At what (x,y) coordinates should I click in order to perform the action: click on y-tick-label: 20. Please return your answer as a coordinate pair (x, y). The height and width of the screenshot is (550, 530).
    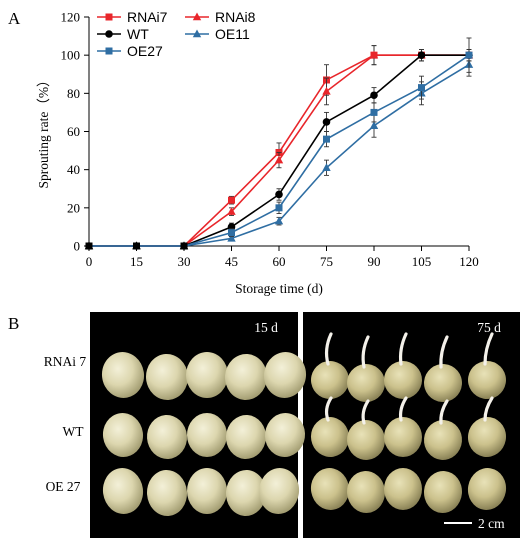
    Looking at the image, I should click on (73, 207).